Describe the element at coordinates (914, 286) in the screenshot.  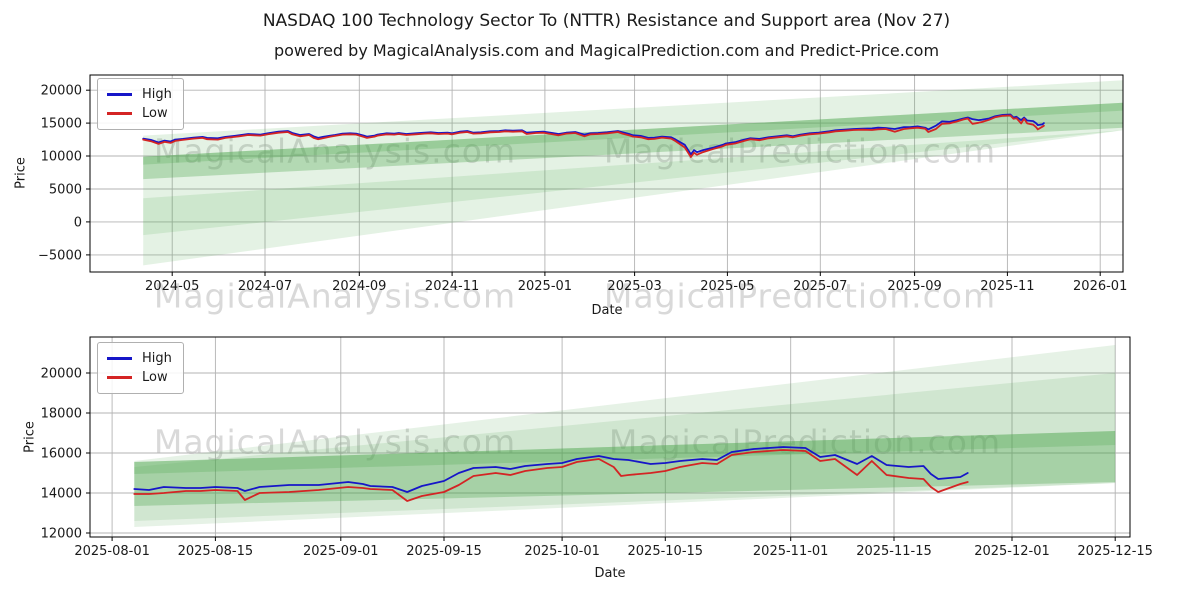
I see `x-tick-label: 2025-09` at that location.